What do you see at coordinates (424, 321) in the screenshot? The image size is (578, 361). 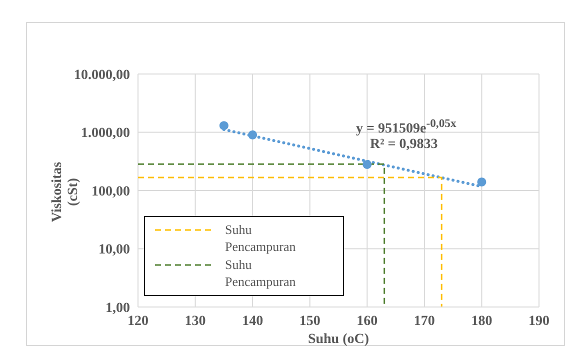 I see `x-tick-label: 170` at bounding box center [424, 321].